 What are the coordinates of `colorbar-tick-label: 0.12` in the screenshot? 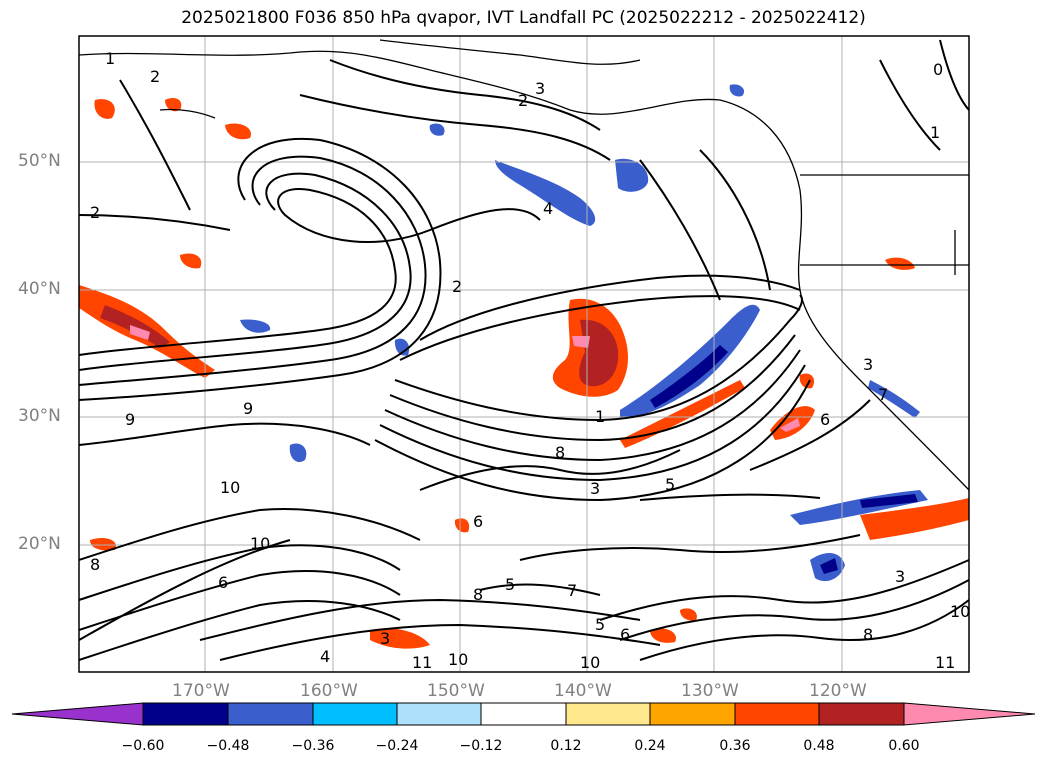 It's located at (566, 746).